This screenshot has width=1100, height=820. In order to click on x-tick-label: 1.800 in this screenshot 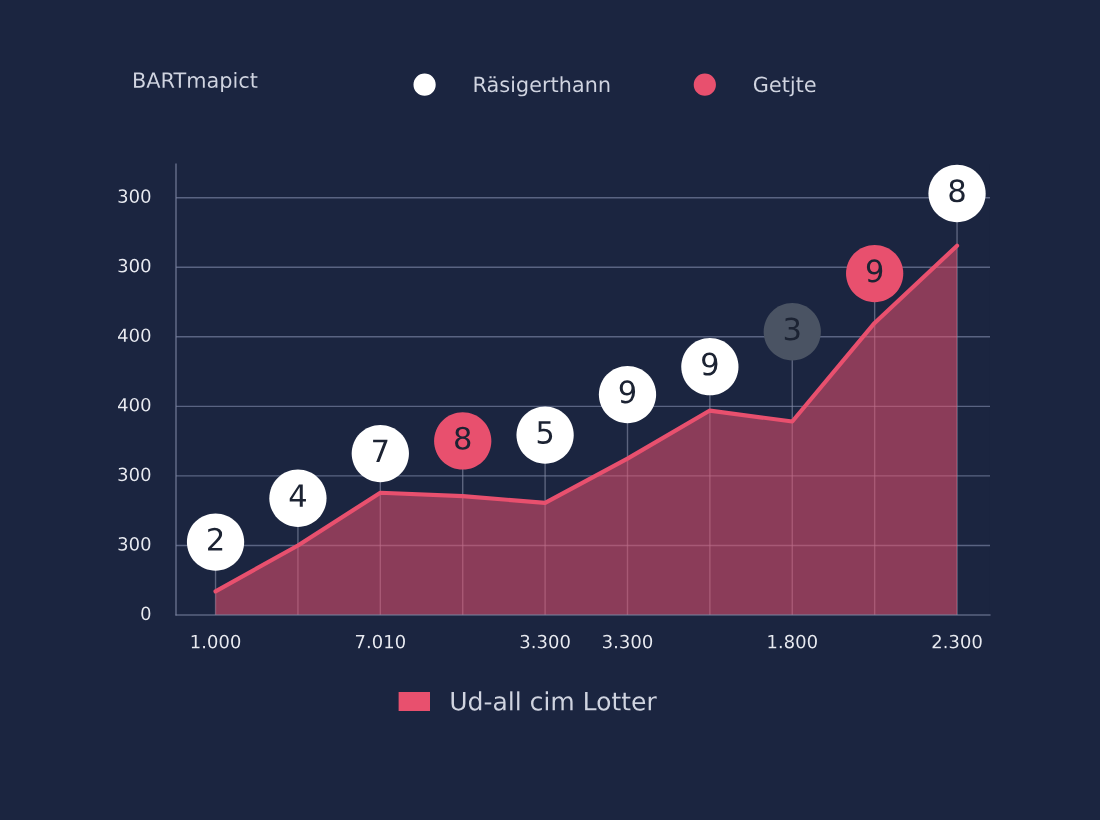, I will do `click(792, 641)`.